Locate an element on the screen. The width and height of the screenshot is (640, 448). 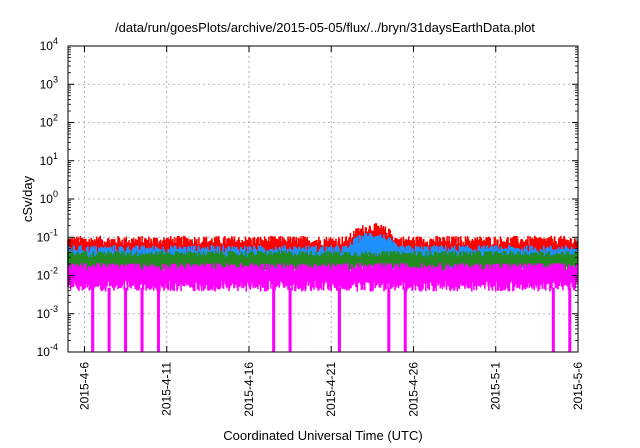
y-axis-label: cSv/day is located at coordinates (27, 198).